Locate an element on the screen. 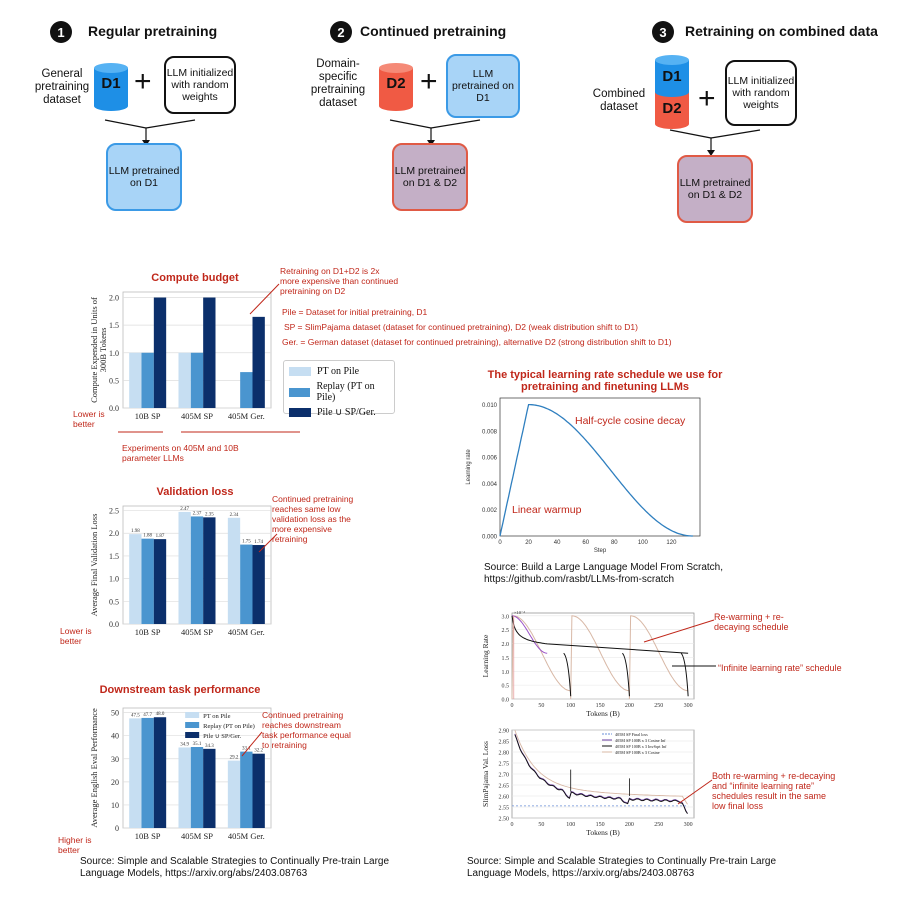 The image size is (900, 900). y-tick-label: 0.006 is located at coordinates (490, 459).